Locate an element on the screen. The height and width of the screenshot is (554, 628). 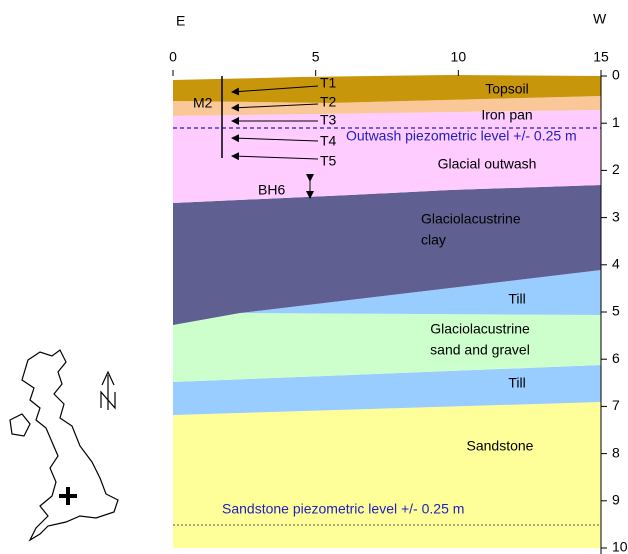
y-tick-label: 8 is located at coordinates (616, 452).